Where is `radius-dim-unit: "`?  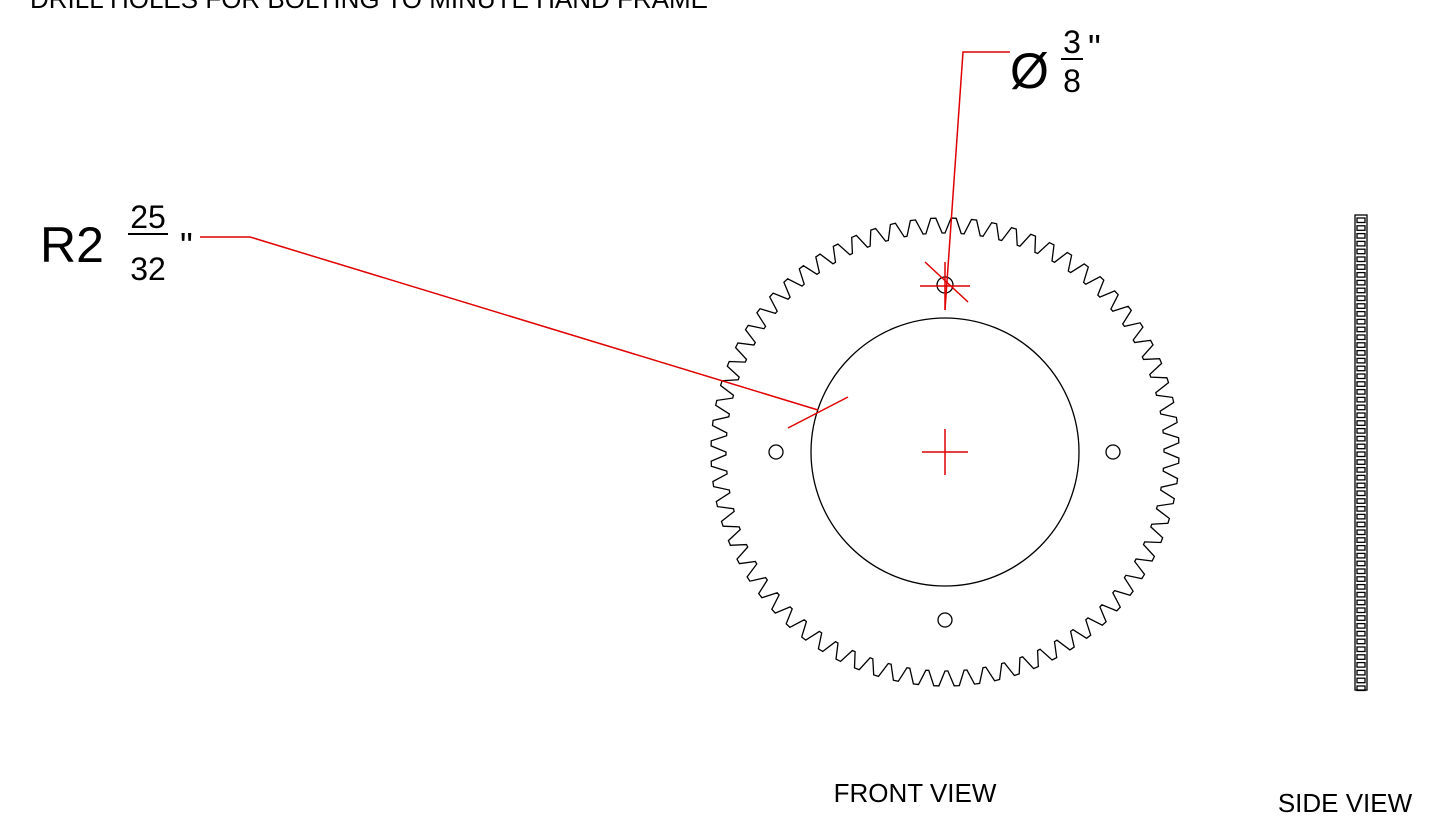
radius-dim-unit: " is located at coordinates (186, 245).